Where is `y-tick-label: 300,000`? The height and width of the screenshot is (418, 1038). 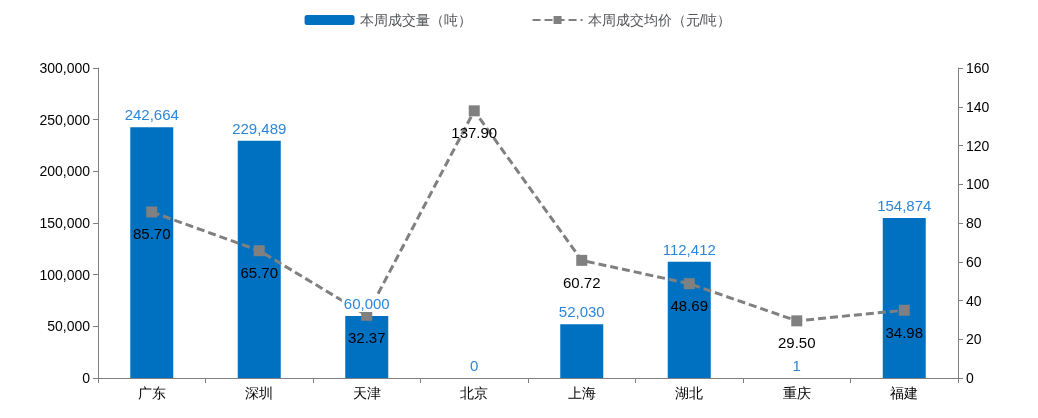
y-tick-label: 300,000 is located at coordinates (65, 68).